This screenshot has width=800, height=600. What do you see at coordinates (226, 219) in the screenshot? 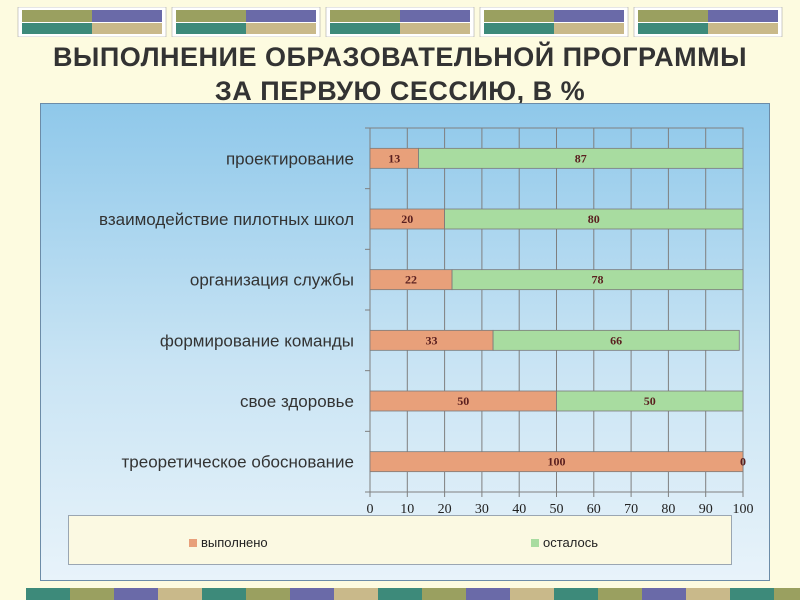
I see `category-label: взаимодействие пилотных школ` at bounding box center [226, 219].